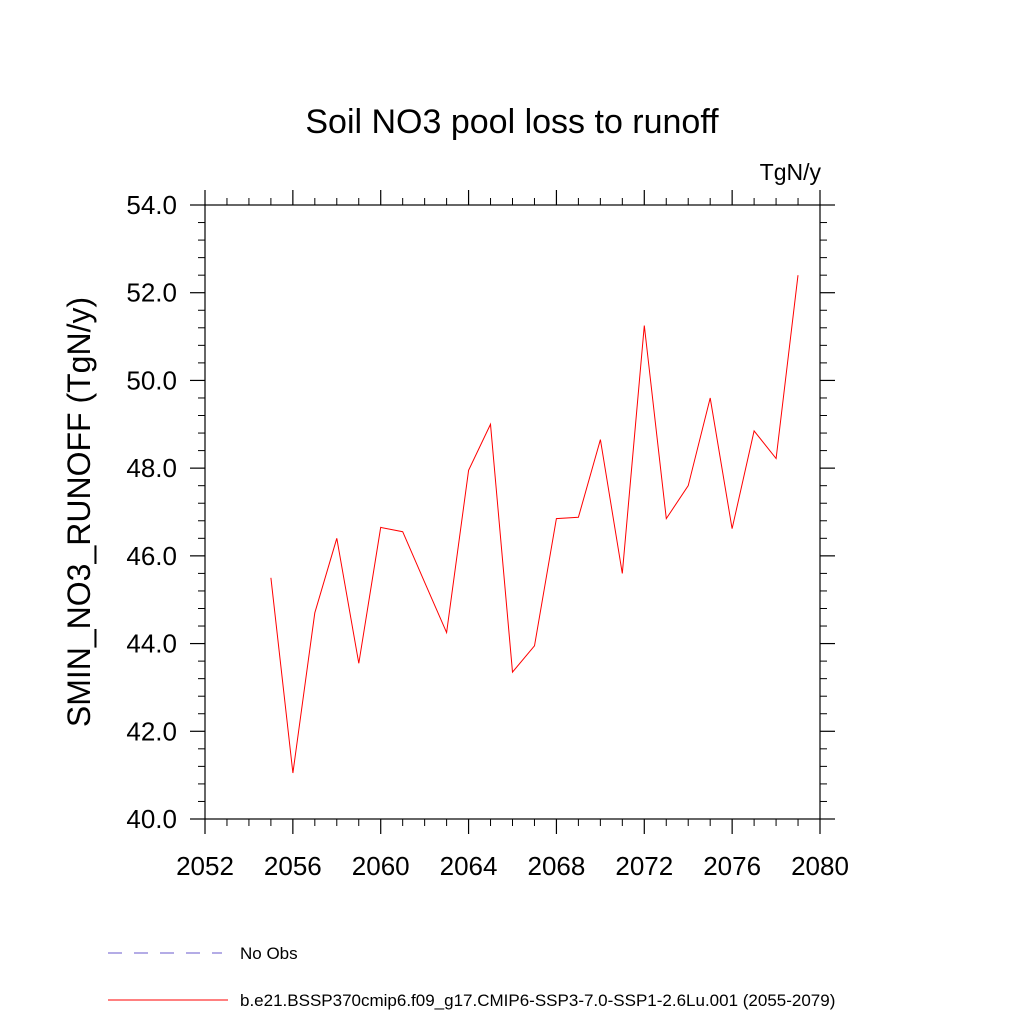 Image resolution: width=1024 pixels, height=1024 pixels. I want to click on y-tick-label: 42.0, so click(151, 731).